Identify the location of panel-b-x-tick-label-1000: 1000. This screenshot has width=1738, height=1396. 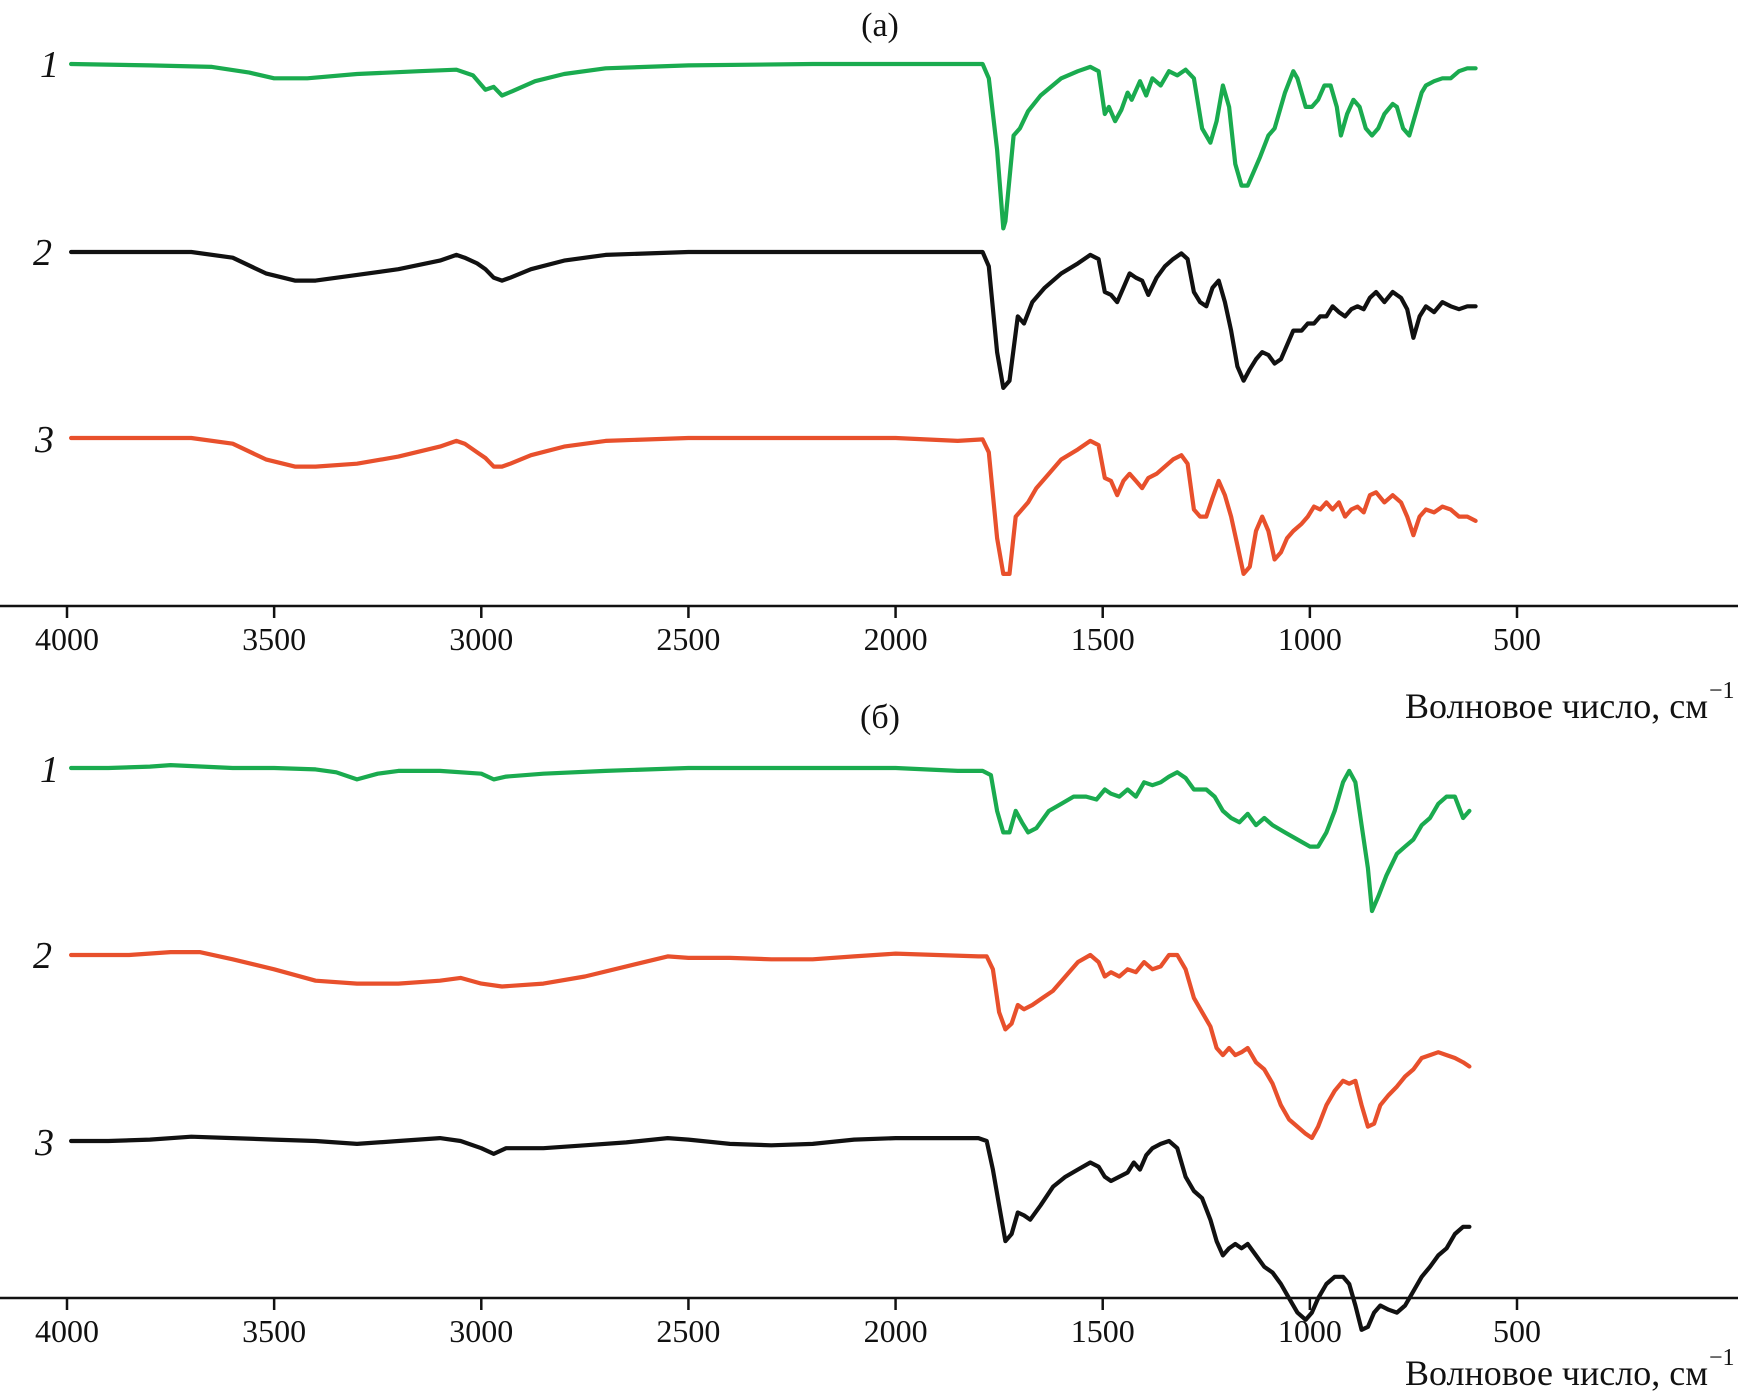
(1310, 1331).